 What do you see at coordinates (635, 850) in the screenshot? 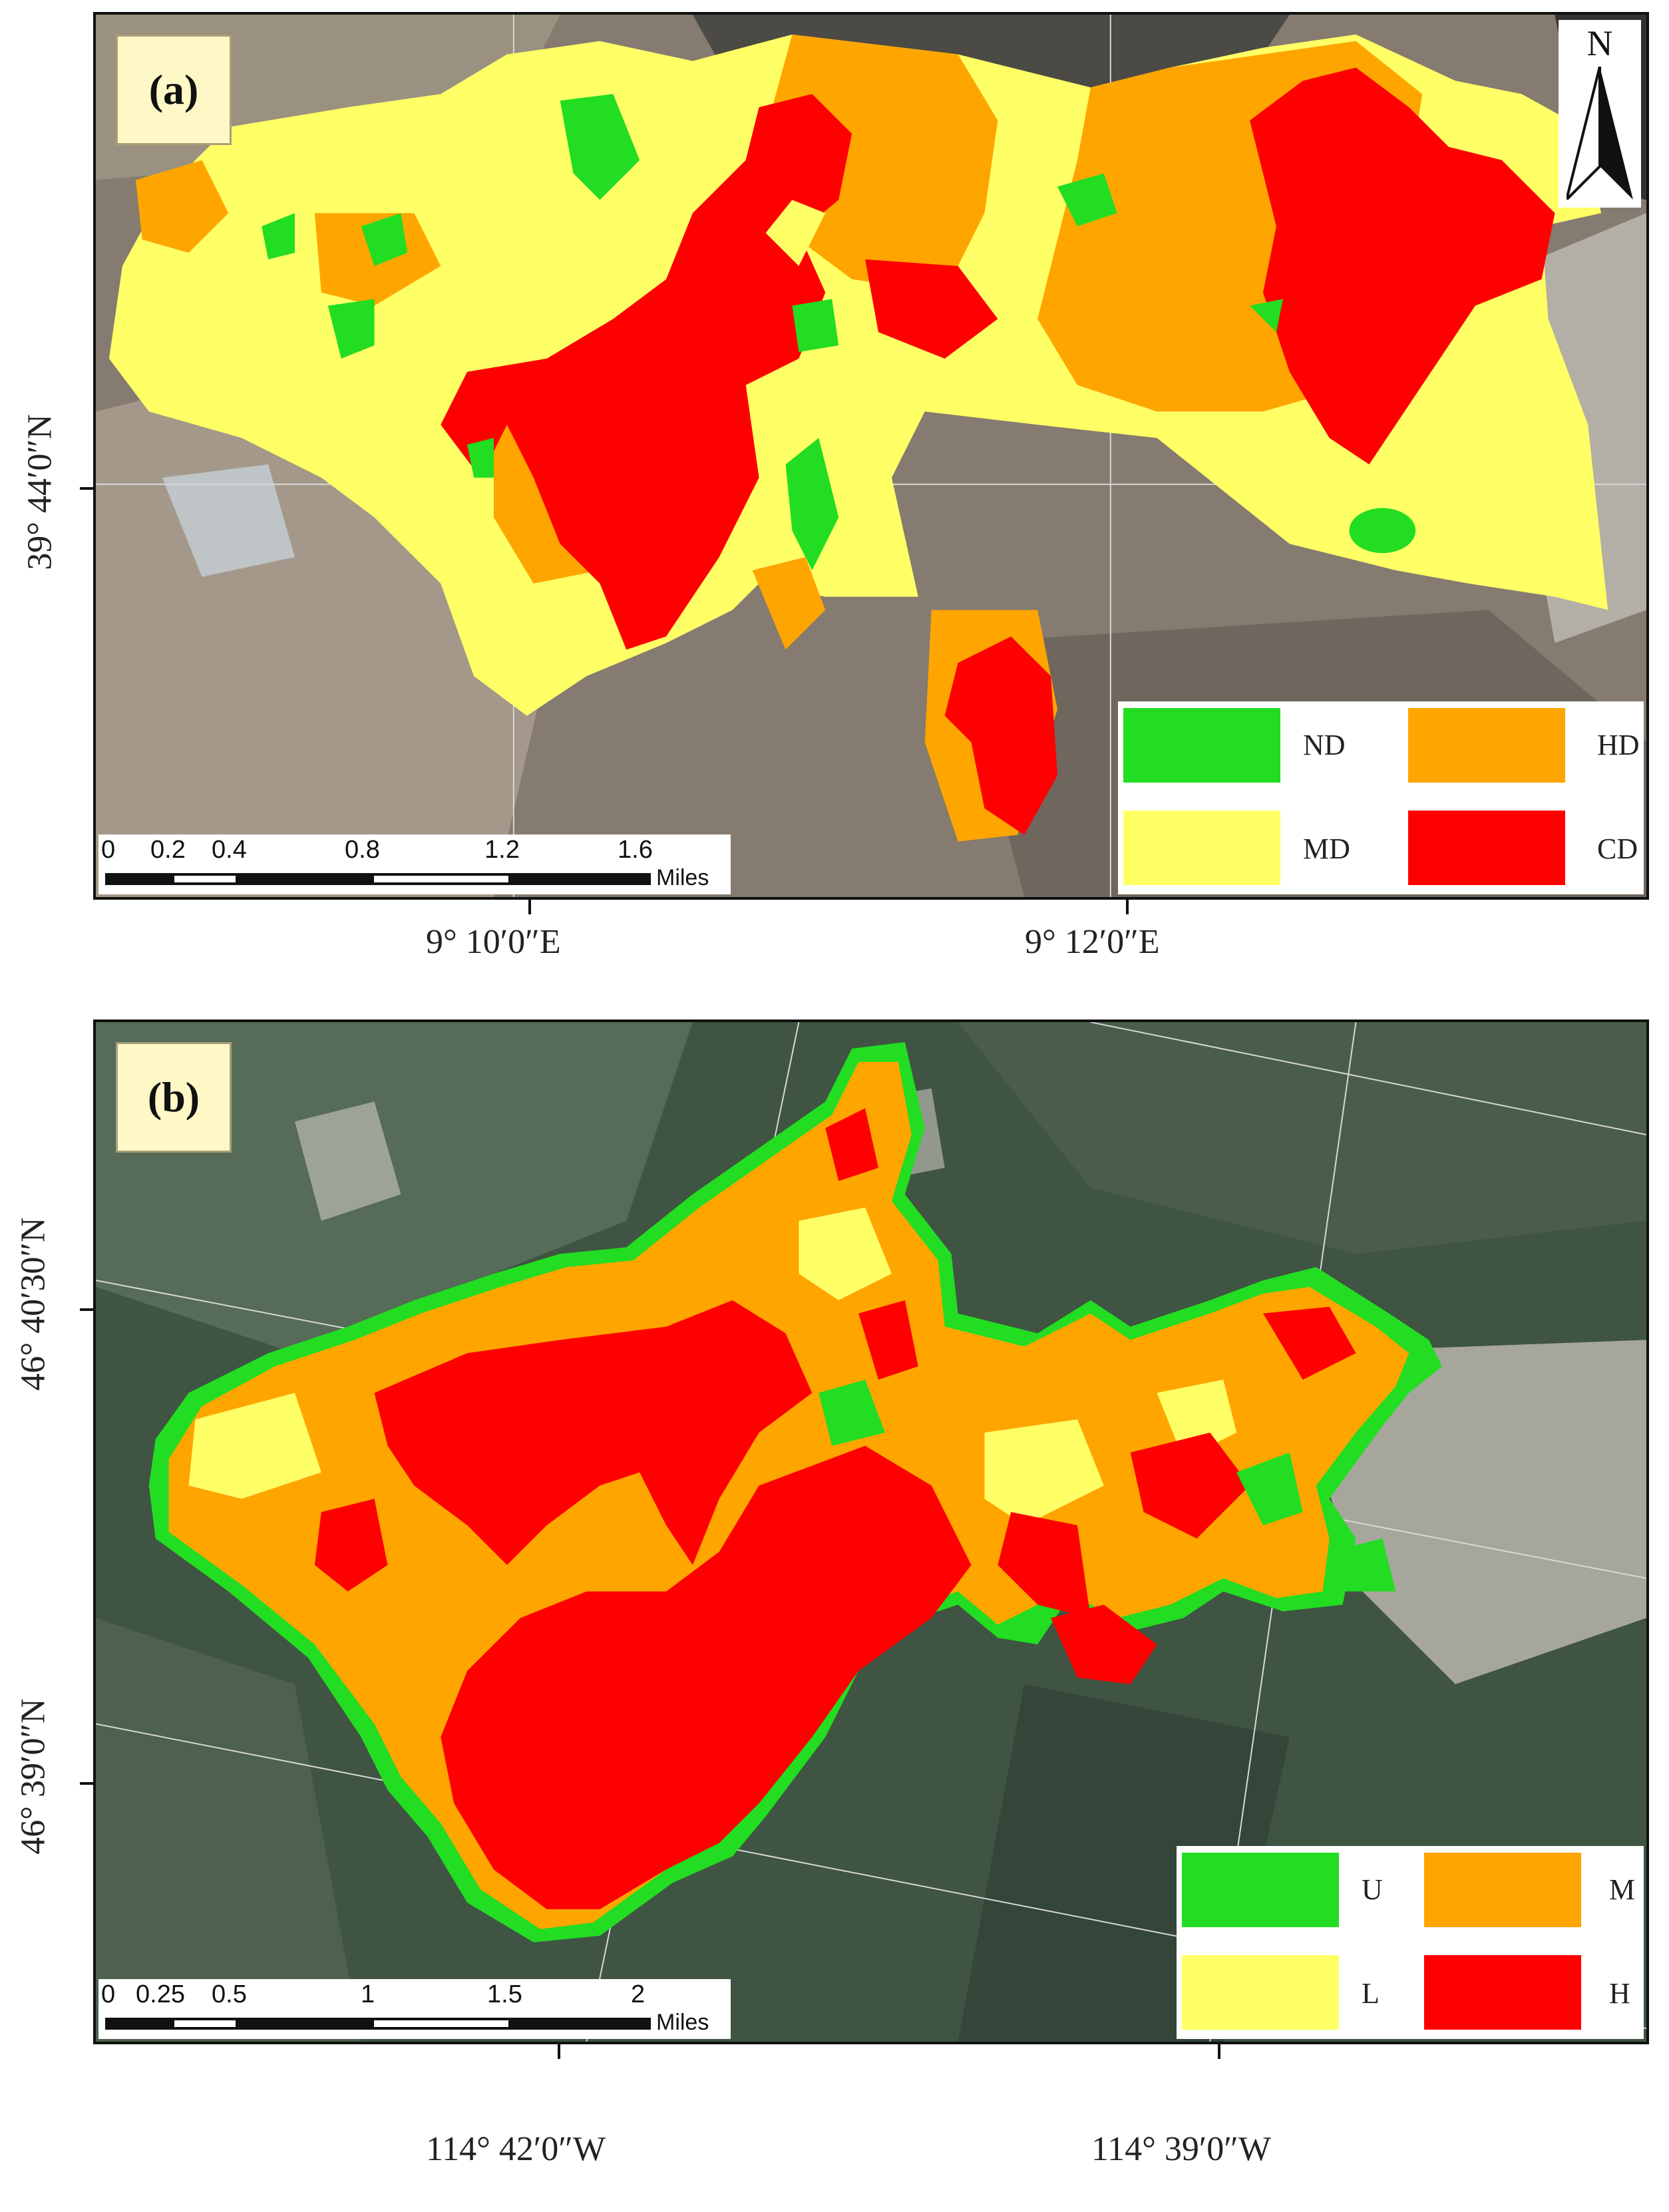
I see `scale-tick: 1.6` at bounding box center [635, 850].